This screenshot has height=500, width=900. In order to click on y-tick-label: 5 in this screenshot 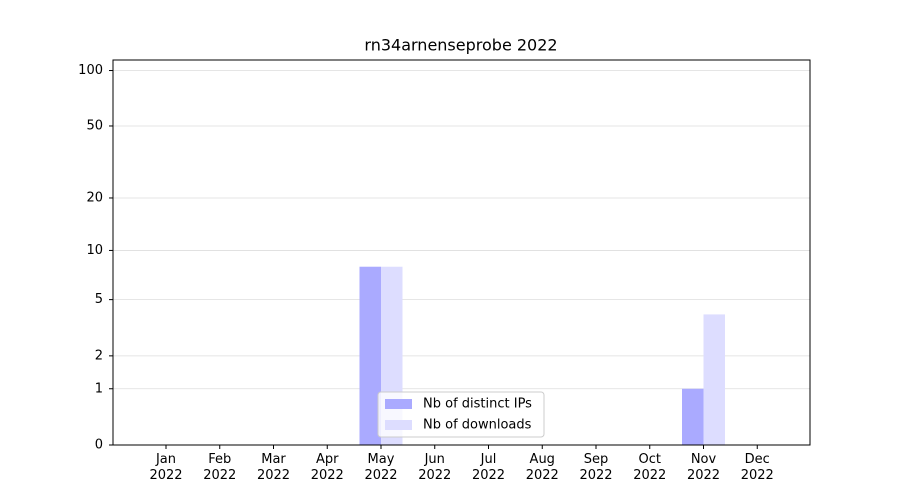, I will do `click(99, 299)`.